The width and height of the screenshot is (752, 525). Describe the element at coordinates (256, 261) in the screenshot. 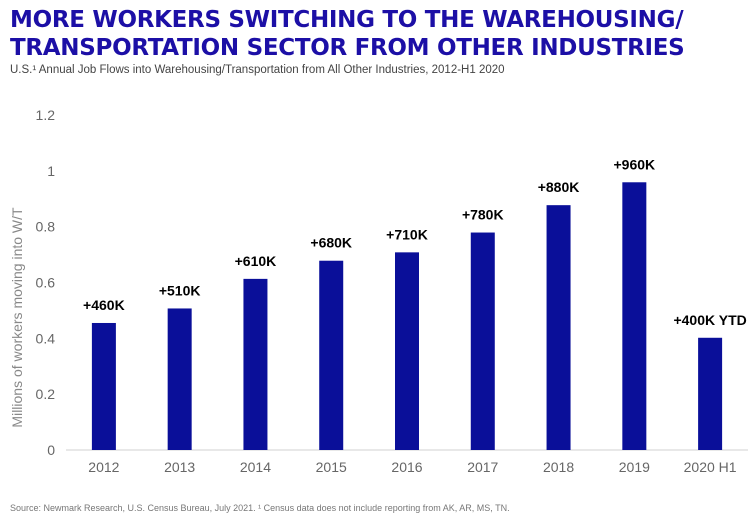

I see `data-label: +610K` at that location.